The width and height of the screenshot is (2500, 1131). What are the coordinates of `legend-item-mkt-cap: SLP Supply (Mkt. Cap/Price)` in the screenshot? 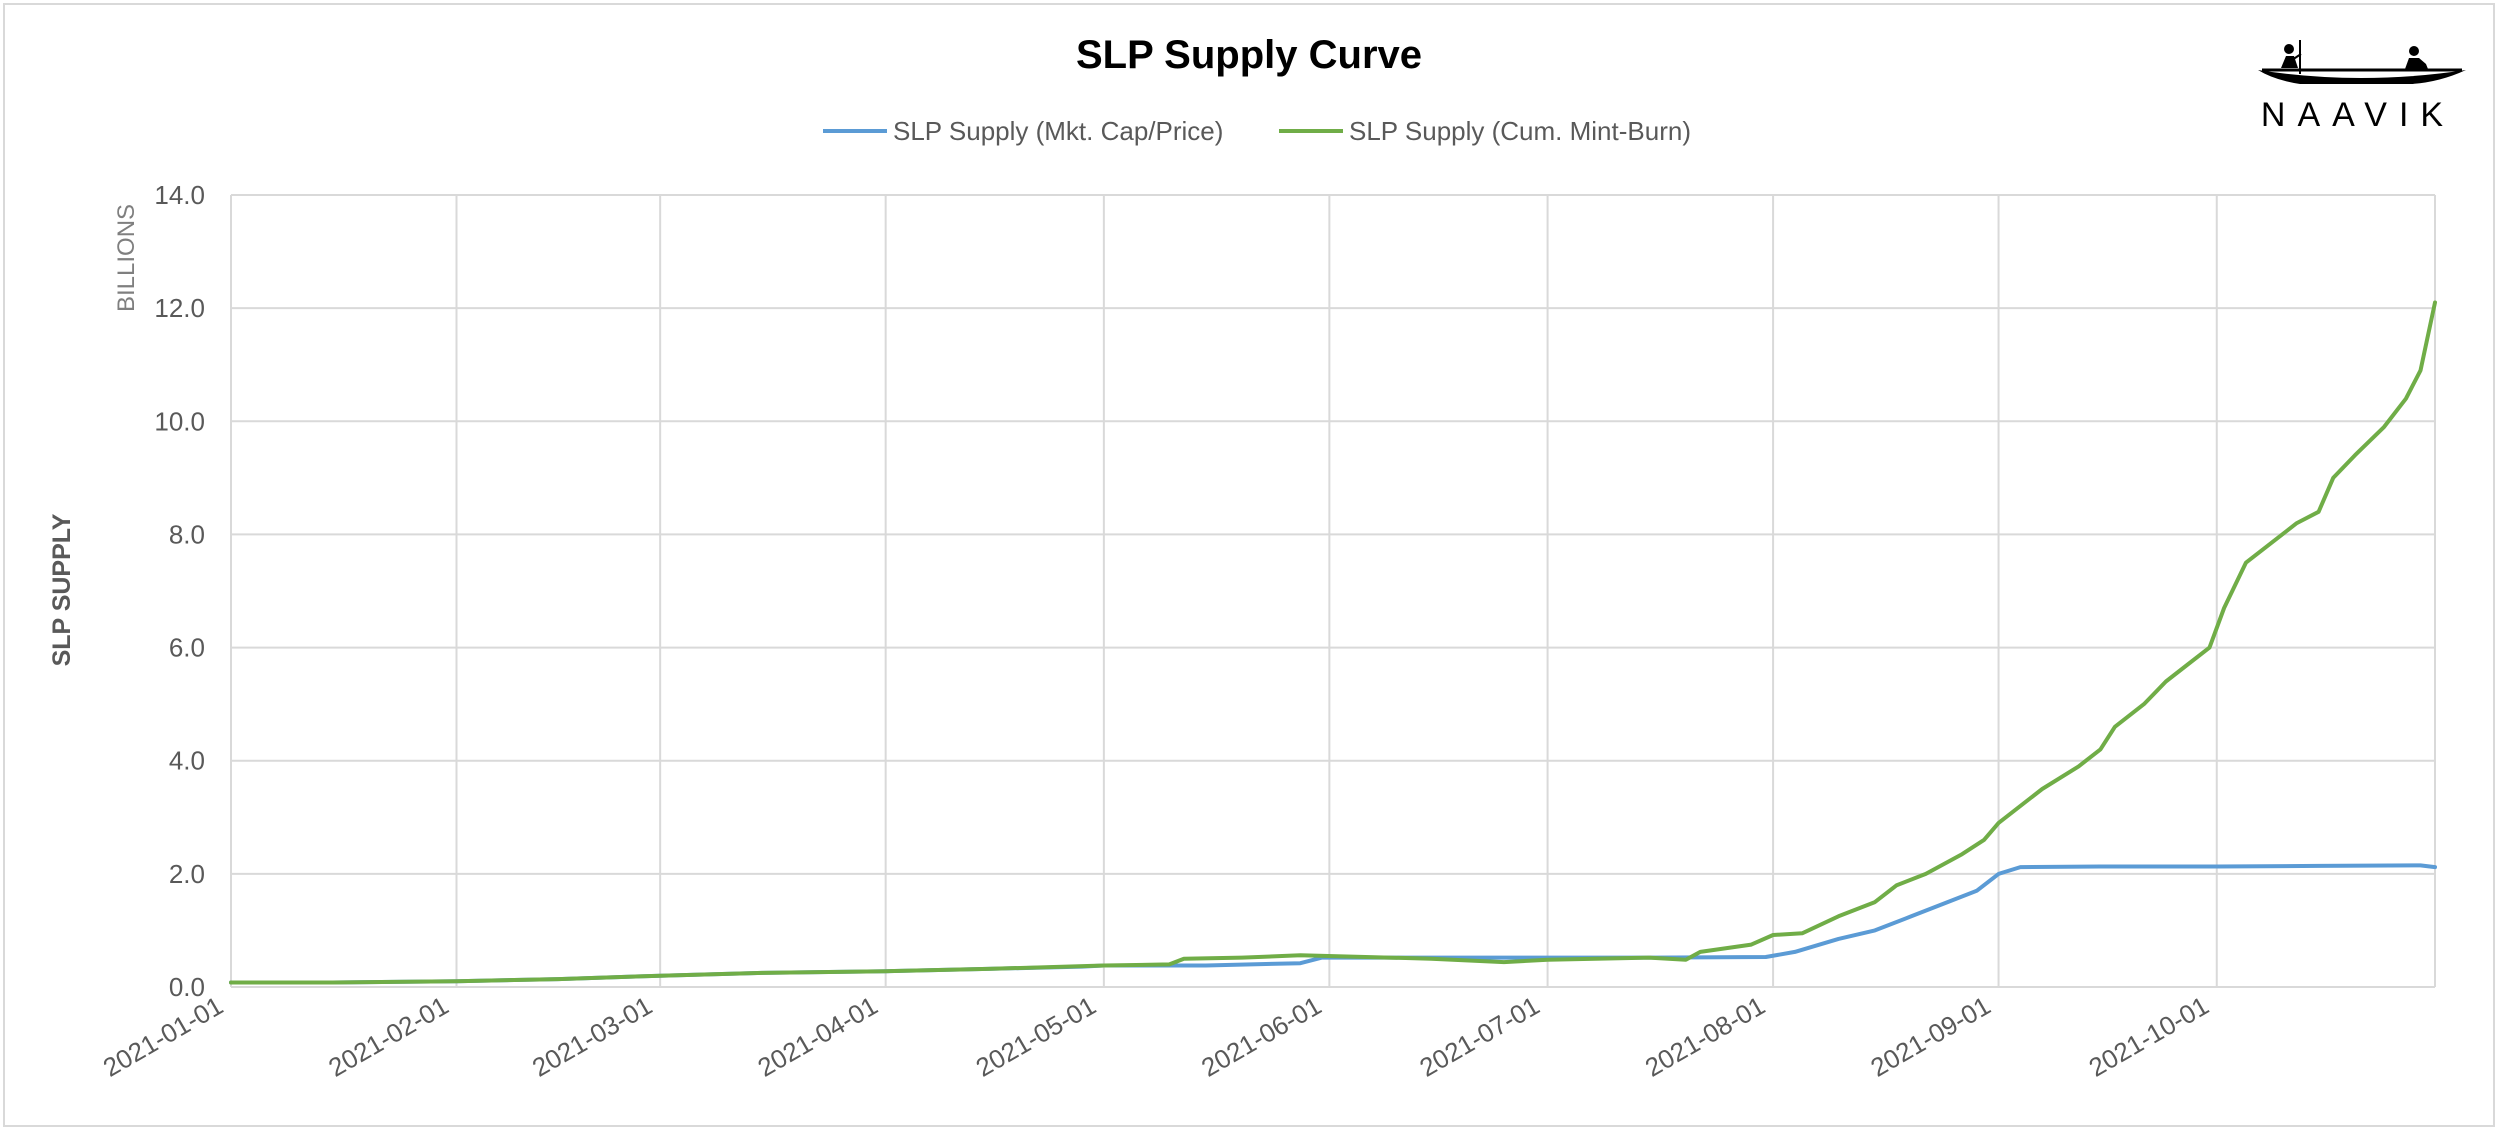 It's located at (1023, 131).